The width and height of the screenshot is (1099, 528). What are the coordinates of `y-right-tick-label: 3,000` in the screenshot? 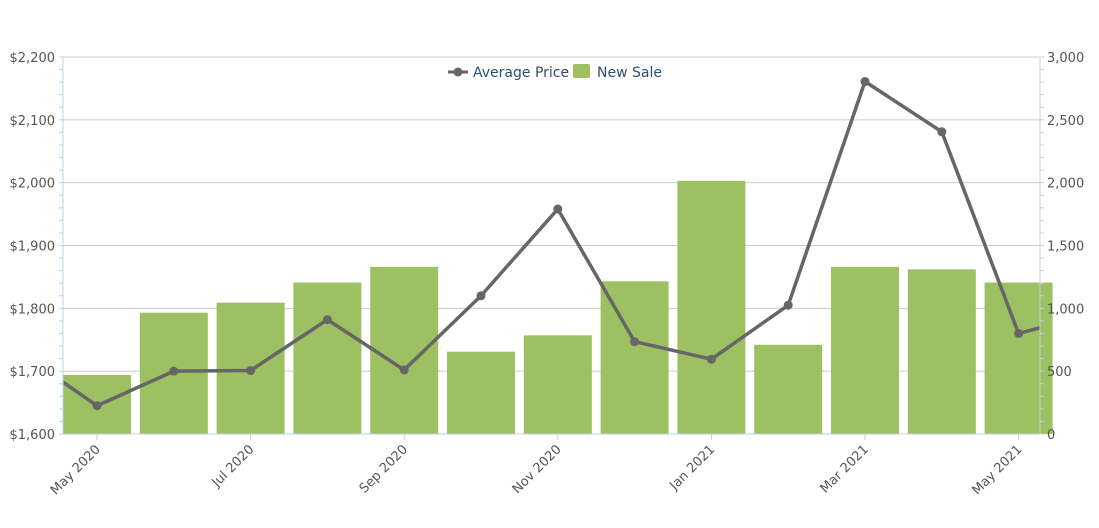 It's located at (1065, 58).